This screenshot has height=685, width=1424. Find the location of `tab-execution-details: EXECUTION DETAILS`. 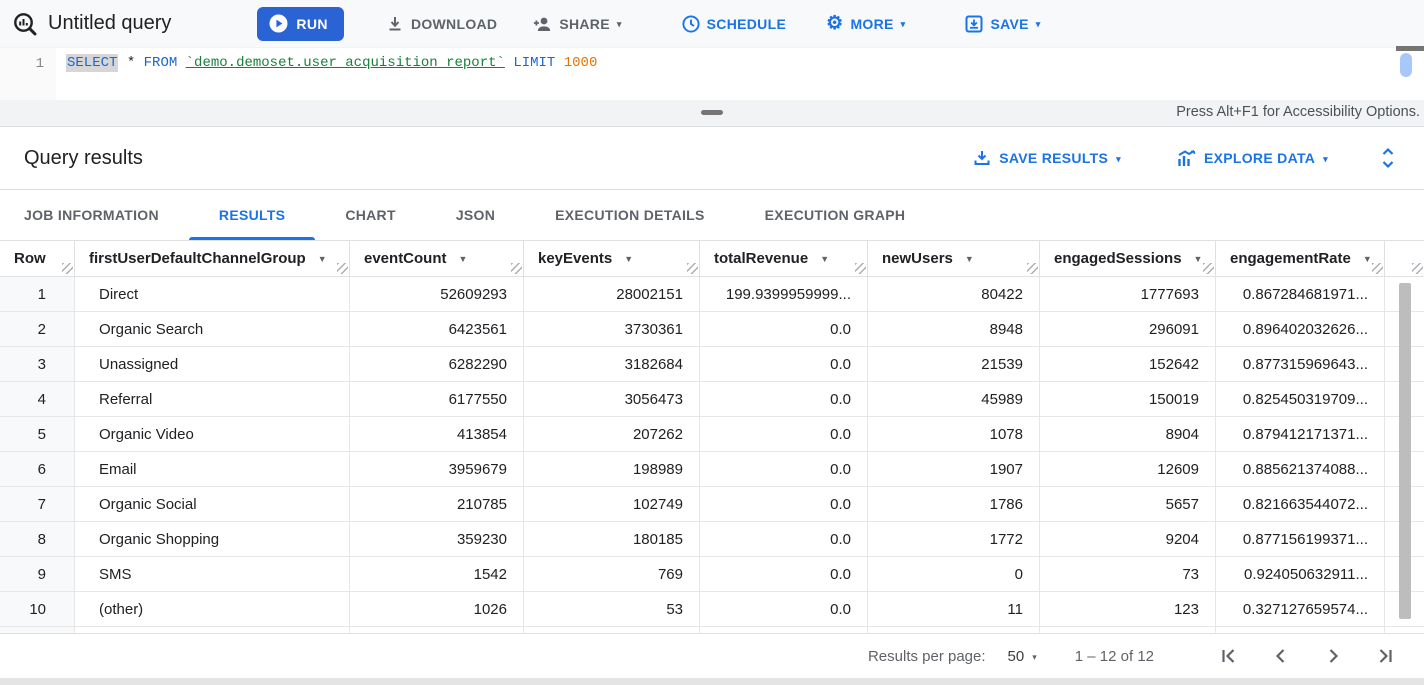

tab-execution-details: EXECUTION DETAILS is located at coordinates (630, 215).